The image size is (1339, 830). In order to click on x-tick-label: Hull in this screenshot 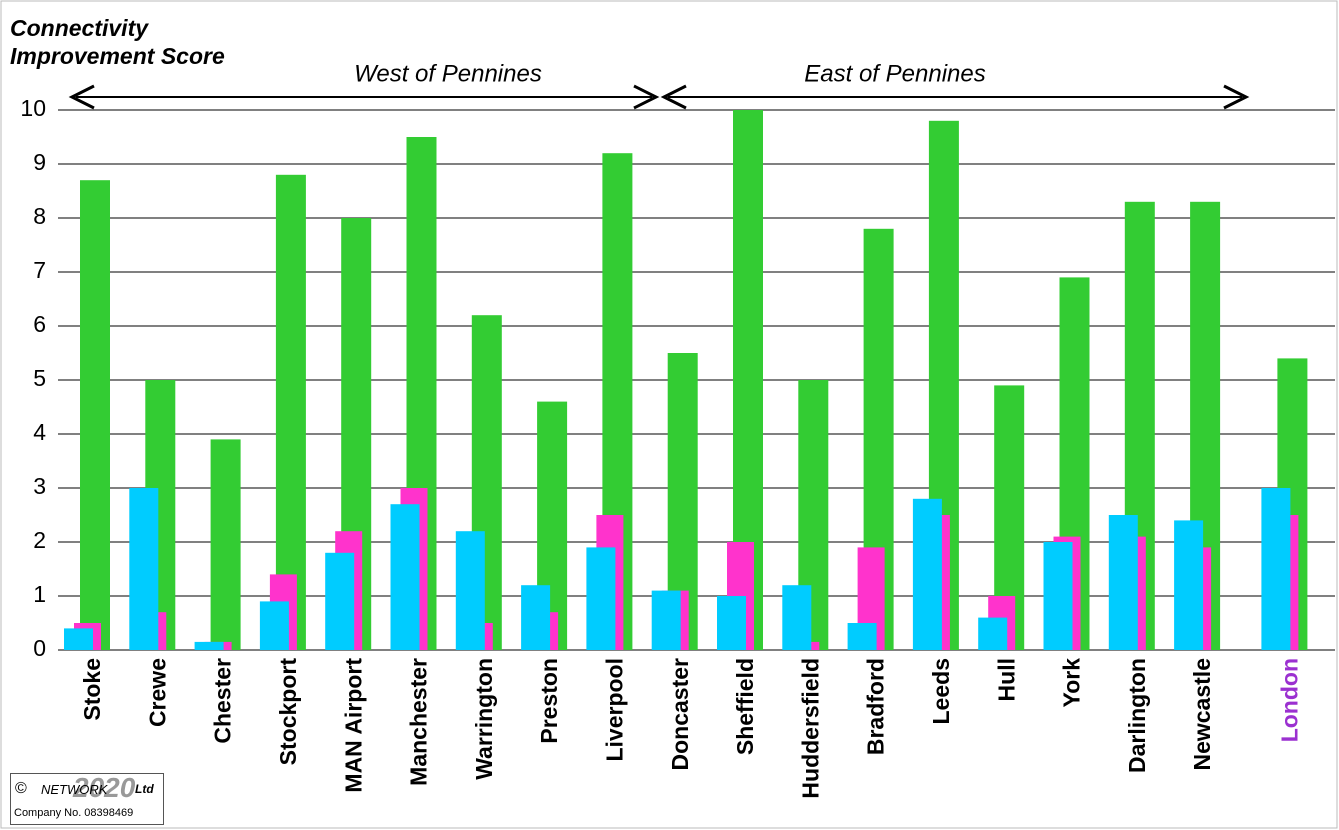, I will do `click(1006, 679)`.